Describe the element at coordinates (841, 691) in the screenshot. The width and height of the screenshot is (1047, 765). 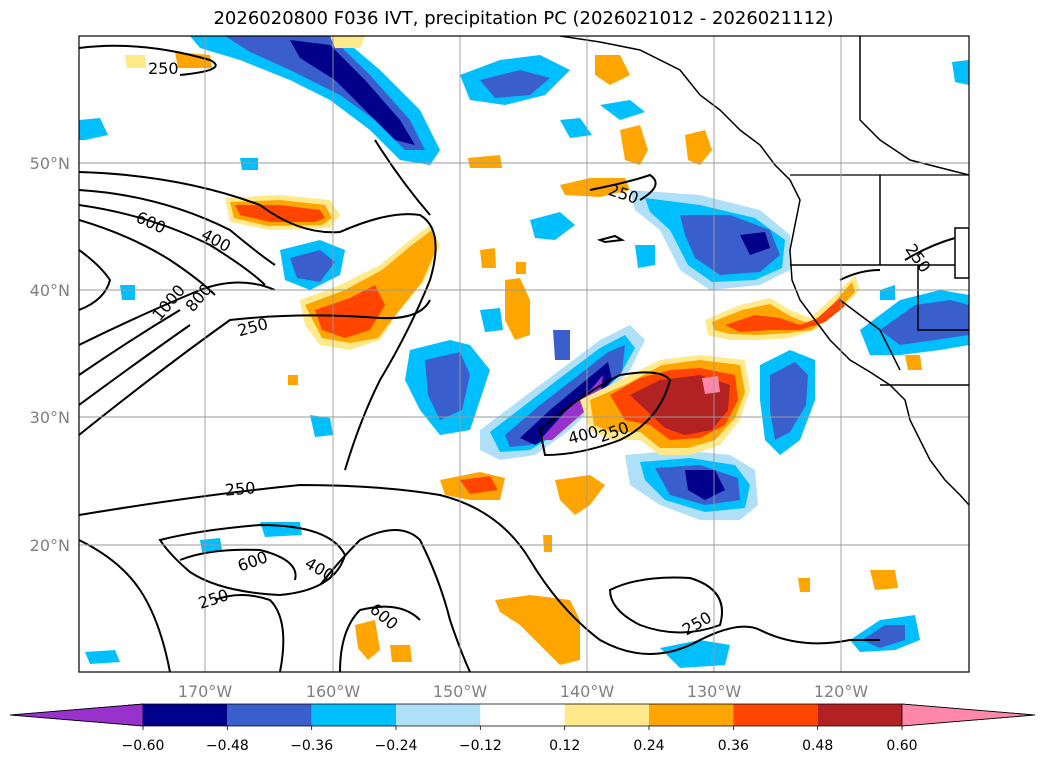
I see `lon-label: 120°W` at that location.